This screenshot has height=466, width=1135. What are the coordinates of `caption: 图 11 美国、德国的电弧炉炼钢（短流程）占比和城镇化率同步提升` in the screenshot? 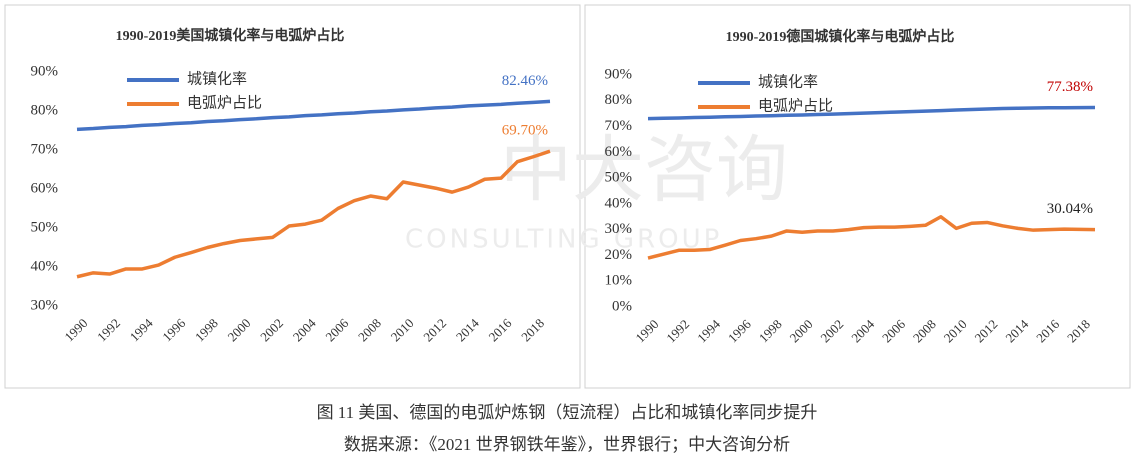 It's located at (567, 412).